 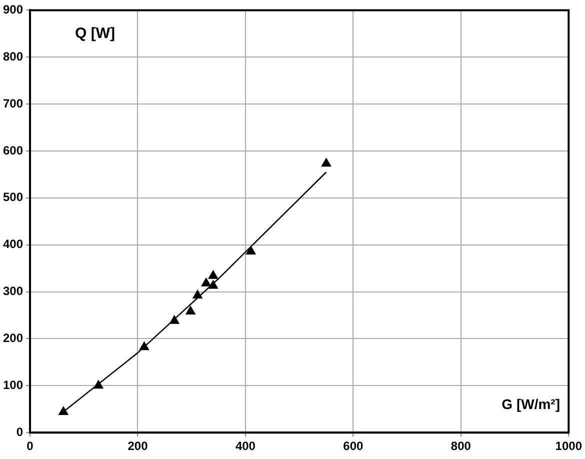 What do you see at coordinates (13, 56) in the screenshot?
I see `y-tick-label: 800` at bounding box center [13, 56].